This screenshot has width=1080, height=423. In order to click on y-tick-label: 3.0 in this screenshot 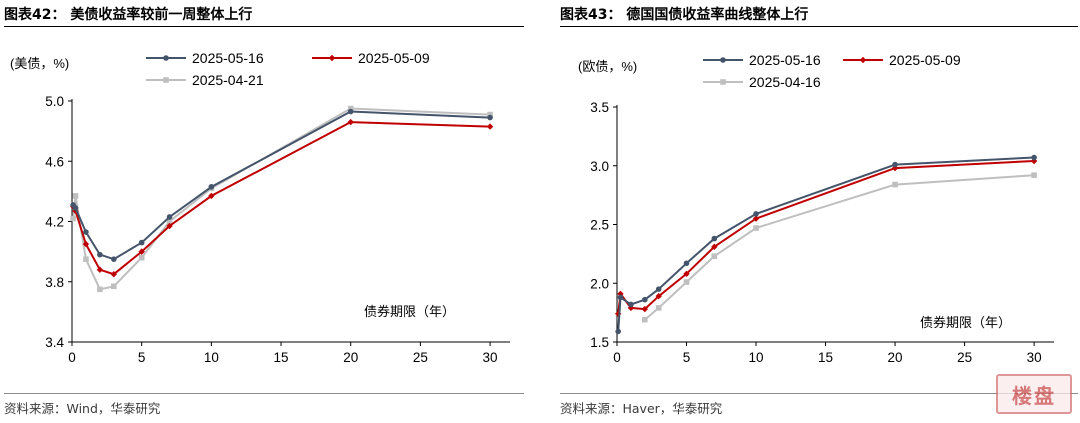, I will do `click(599, 166)`.